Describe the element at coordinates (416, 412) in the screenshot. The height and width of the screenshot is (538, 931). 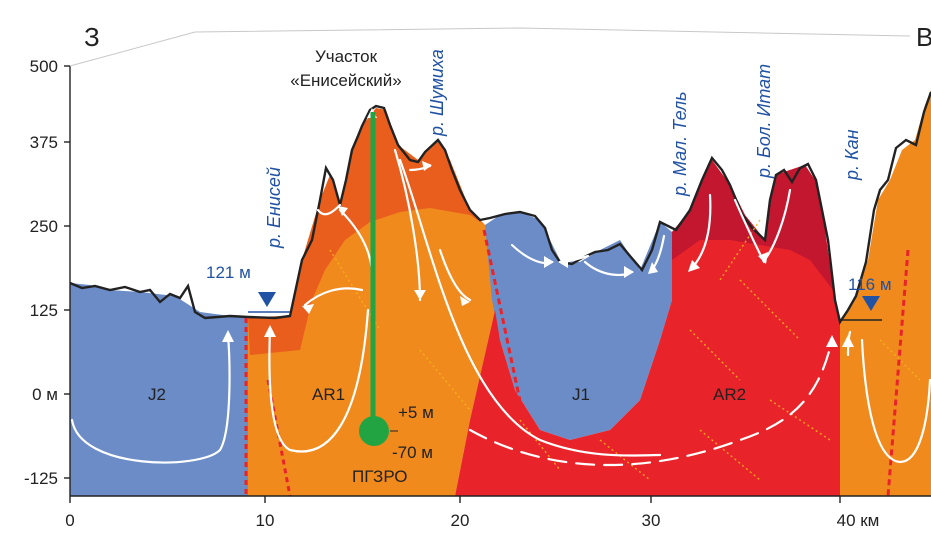
I see `borehole-top-label: +5 м` at that location.